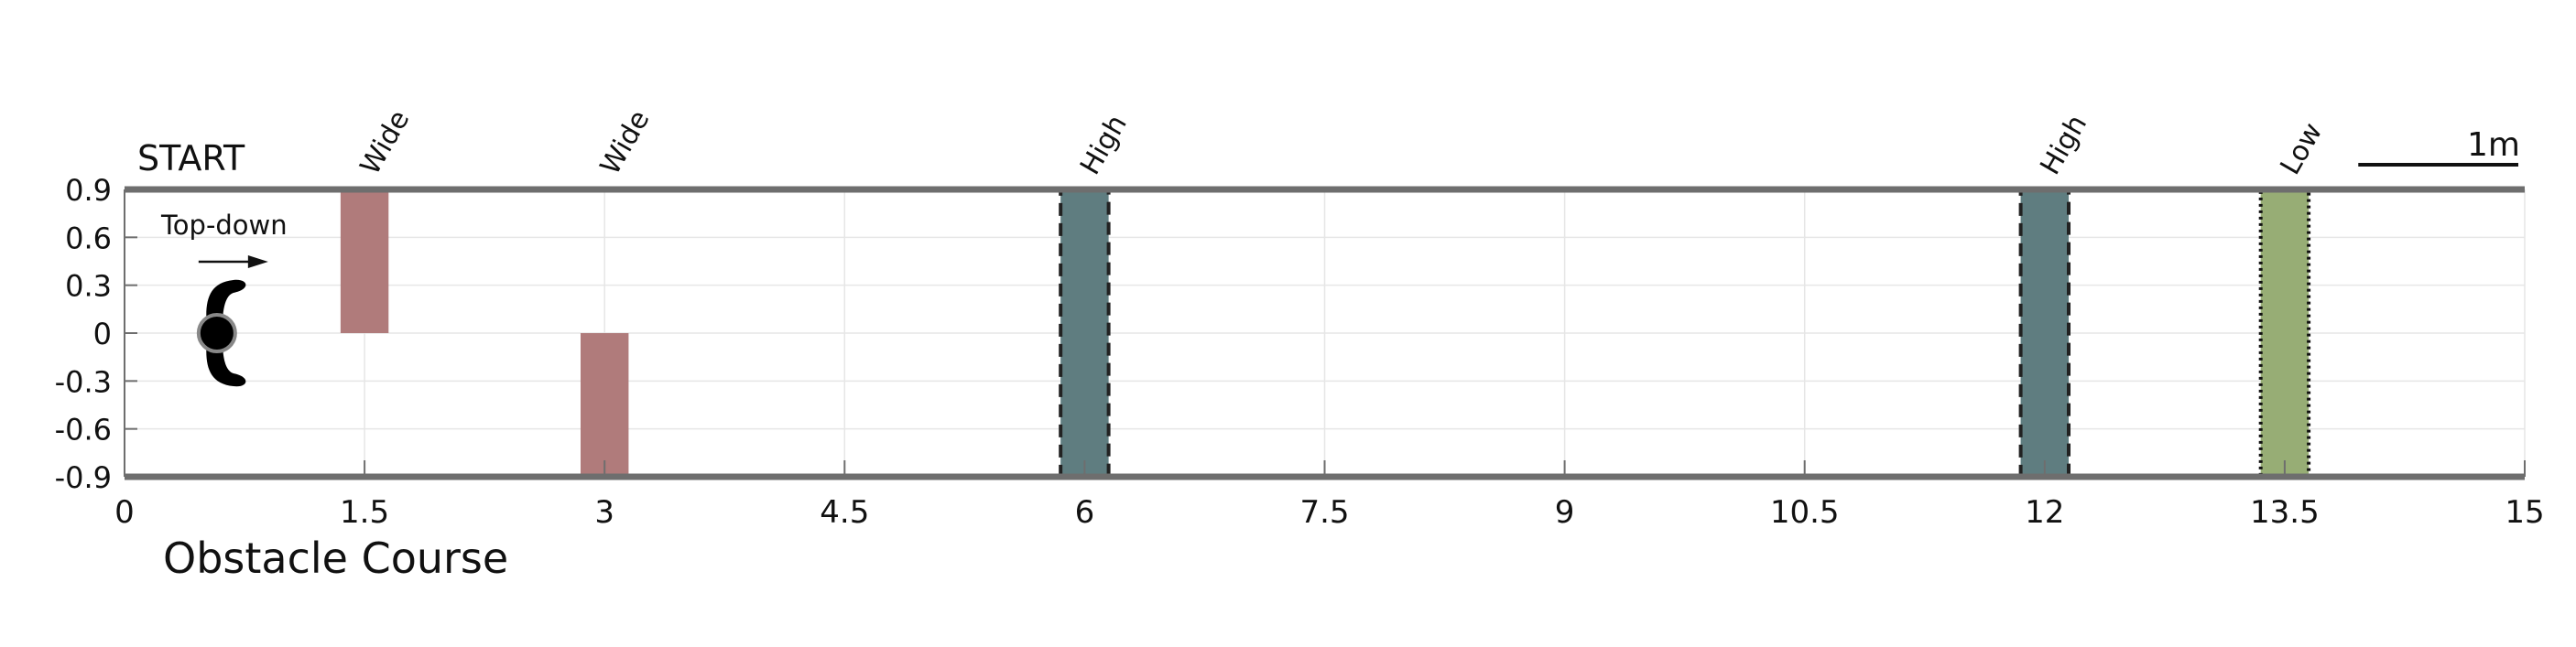  What do you see at coordinates (2302, 148) in the screenshot?
I see `obstacle-label: Low` at bounding box center [2302, 148].